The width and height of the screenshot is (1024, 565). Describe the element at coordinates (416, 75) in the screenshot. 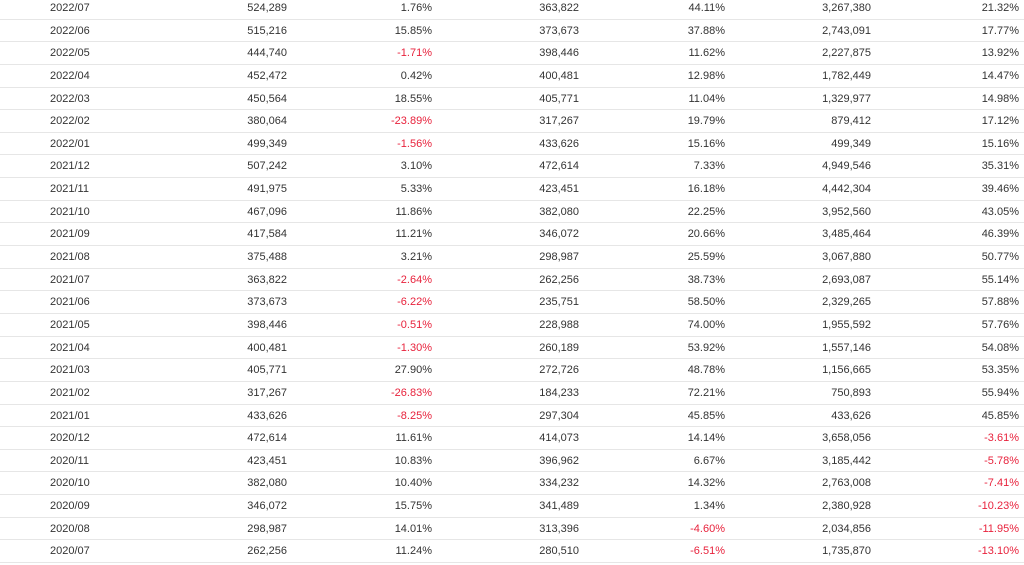

I see `change-a-cell: 0.42%` at that location.